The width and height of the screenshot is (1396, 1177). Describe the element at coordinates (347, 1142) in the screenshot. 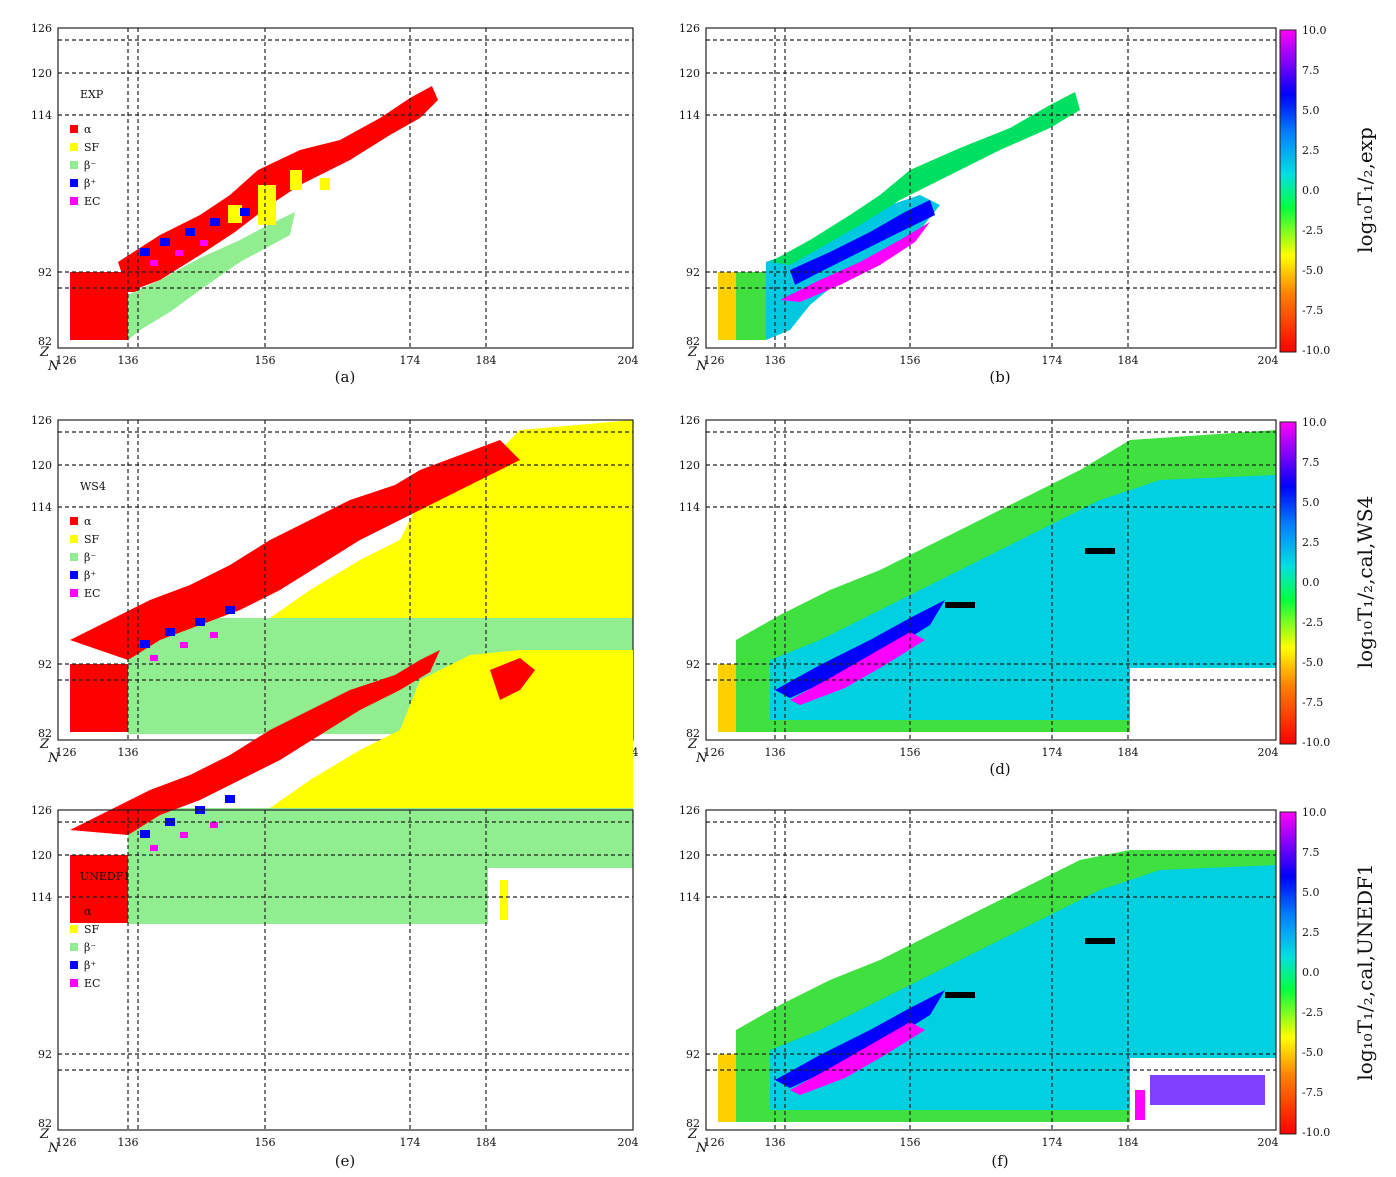

I see `panel-e-xticks: 126 136 156 174 184 204` at that location.